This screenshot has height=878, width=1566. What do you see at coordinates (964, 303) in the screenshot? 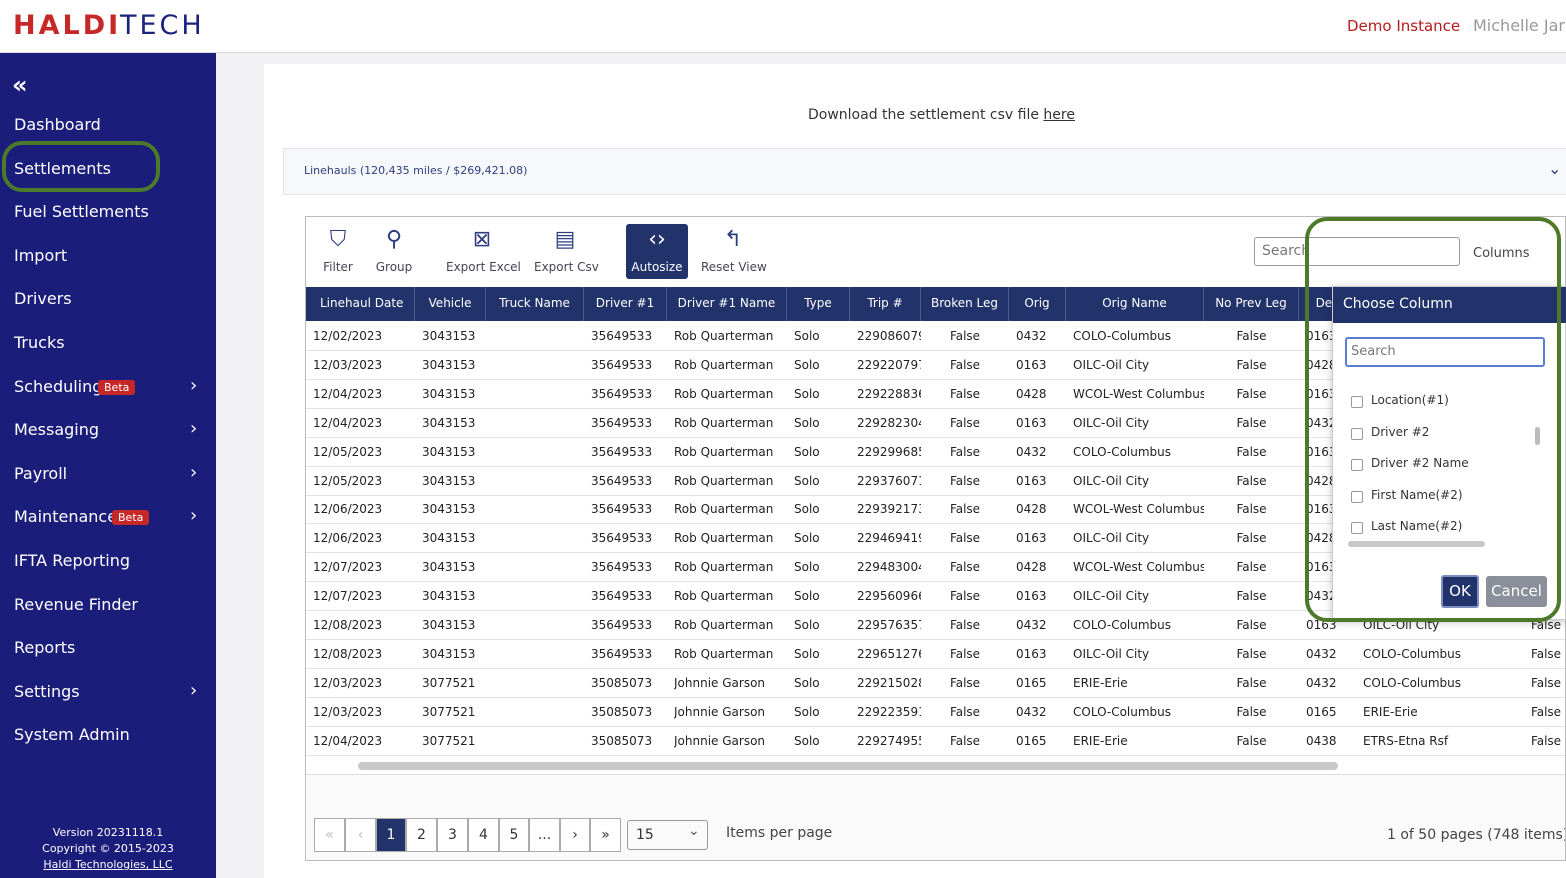
I see `header-text: Broken Leg` at bounding box center [964, 303].